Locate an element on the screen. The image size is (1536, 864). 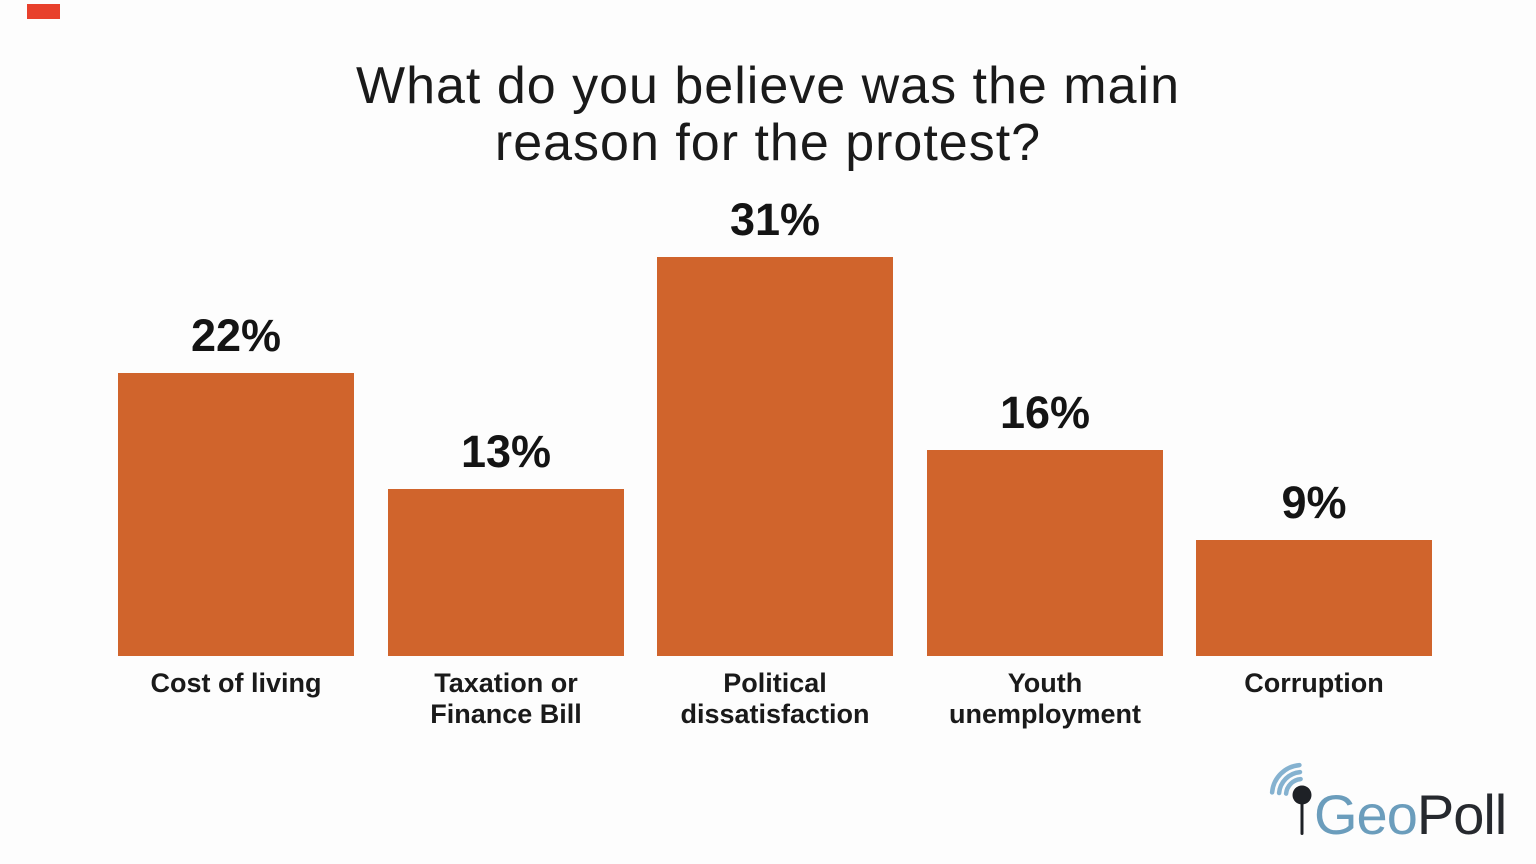
bar-category-label: Cost of living is located at coordinates (236, 683).